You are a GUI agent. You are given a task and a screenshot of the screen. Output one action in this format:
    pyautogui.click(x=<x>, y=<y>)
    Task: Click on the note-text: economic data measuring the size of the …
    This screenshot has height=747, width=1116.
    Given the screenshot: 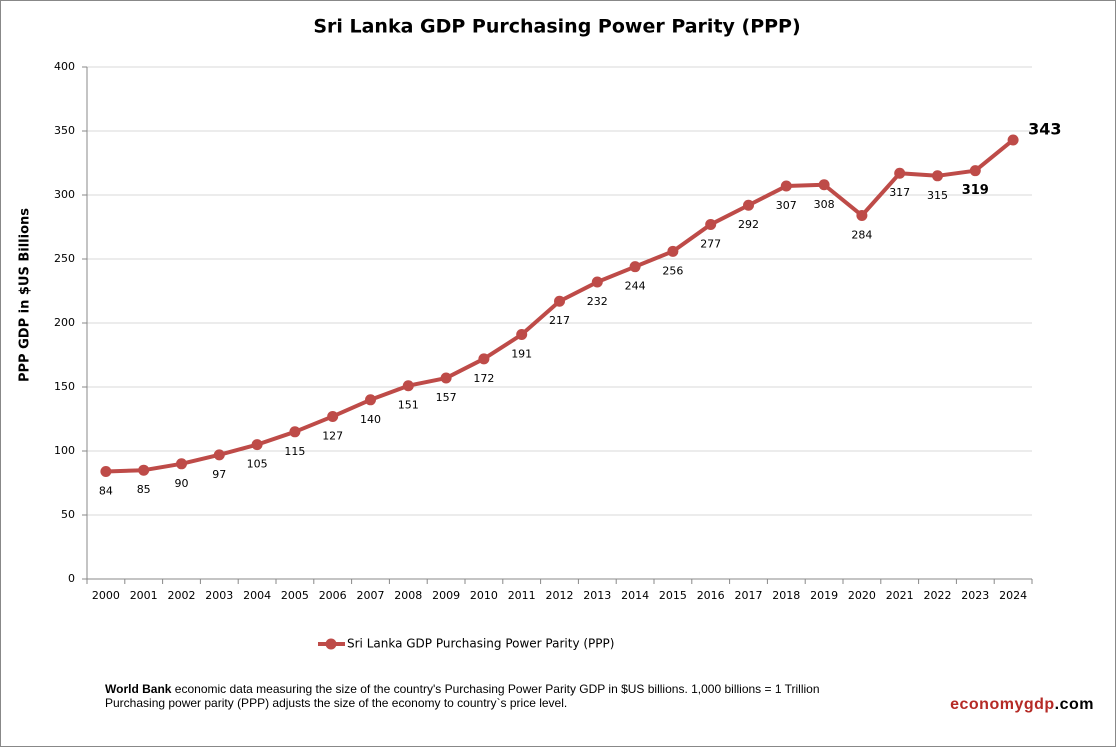 What is the action you would take?
    pyautogui.click(x=497, y=689)
    